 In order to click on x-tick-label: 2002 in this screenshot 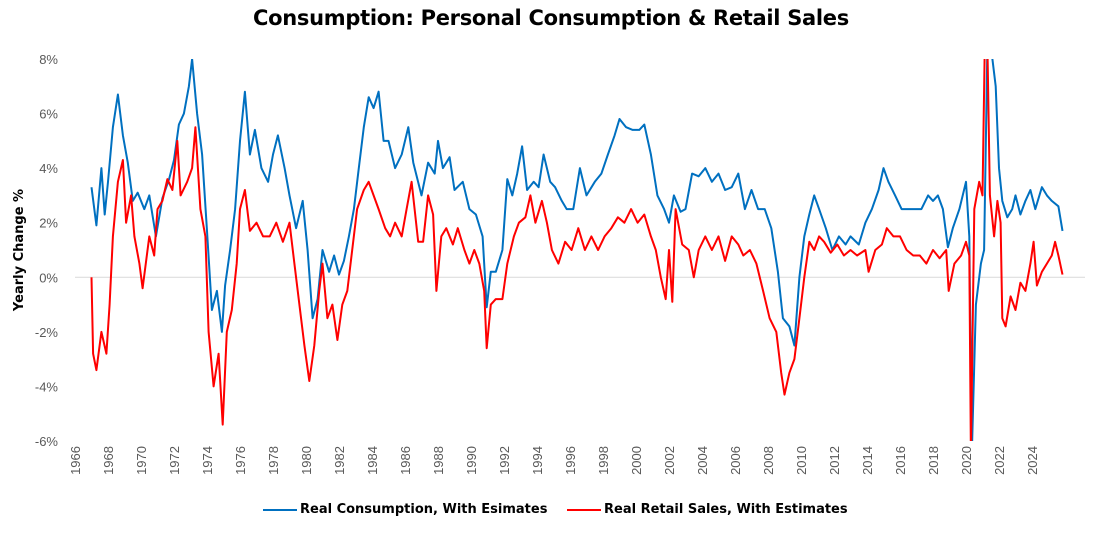, I will do `click(669, 460)`.